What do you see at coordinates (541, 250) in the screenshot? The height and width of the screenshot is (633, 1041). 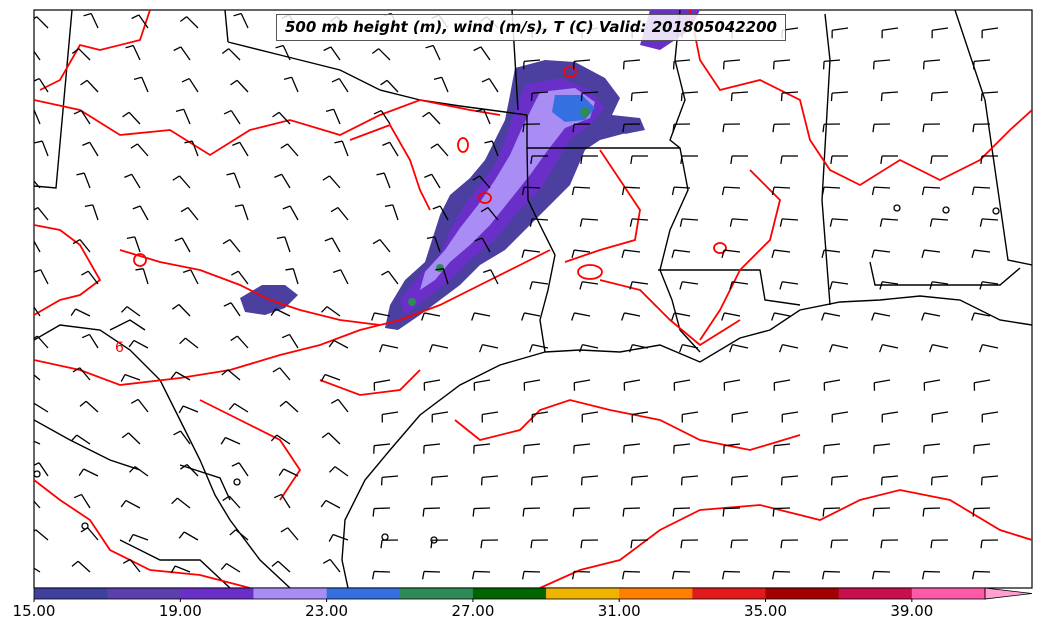 I see `state-border-tx-la` at bounding box center [541, 250].